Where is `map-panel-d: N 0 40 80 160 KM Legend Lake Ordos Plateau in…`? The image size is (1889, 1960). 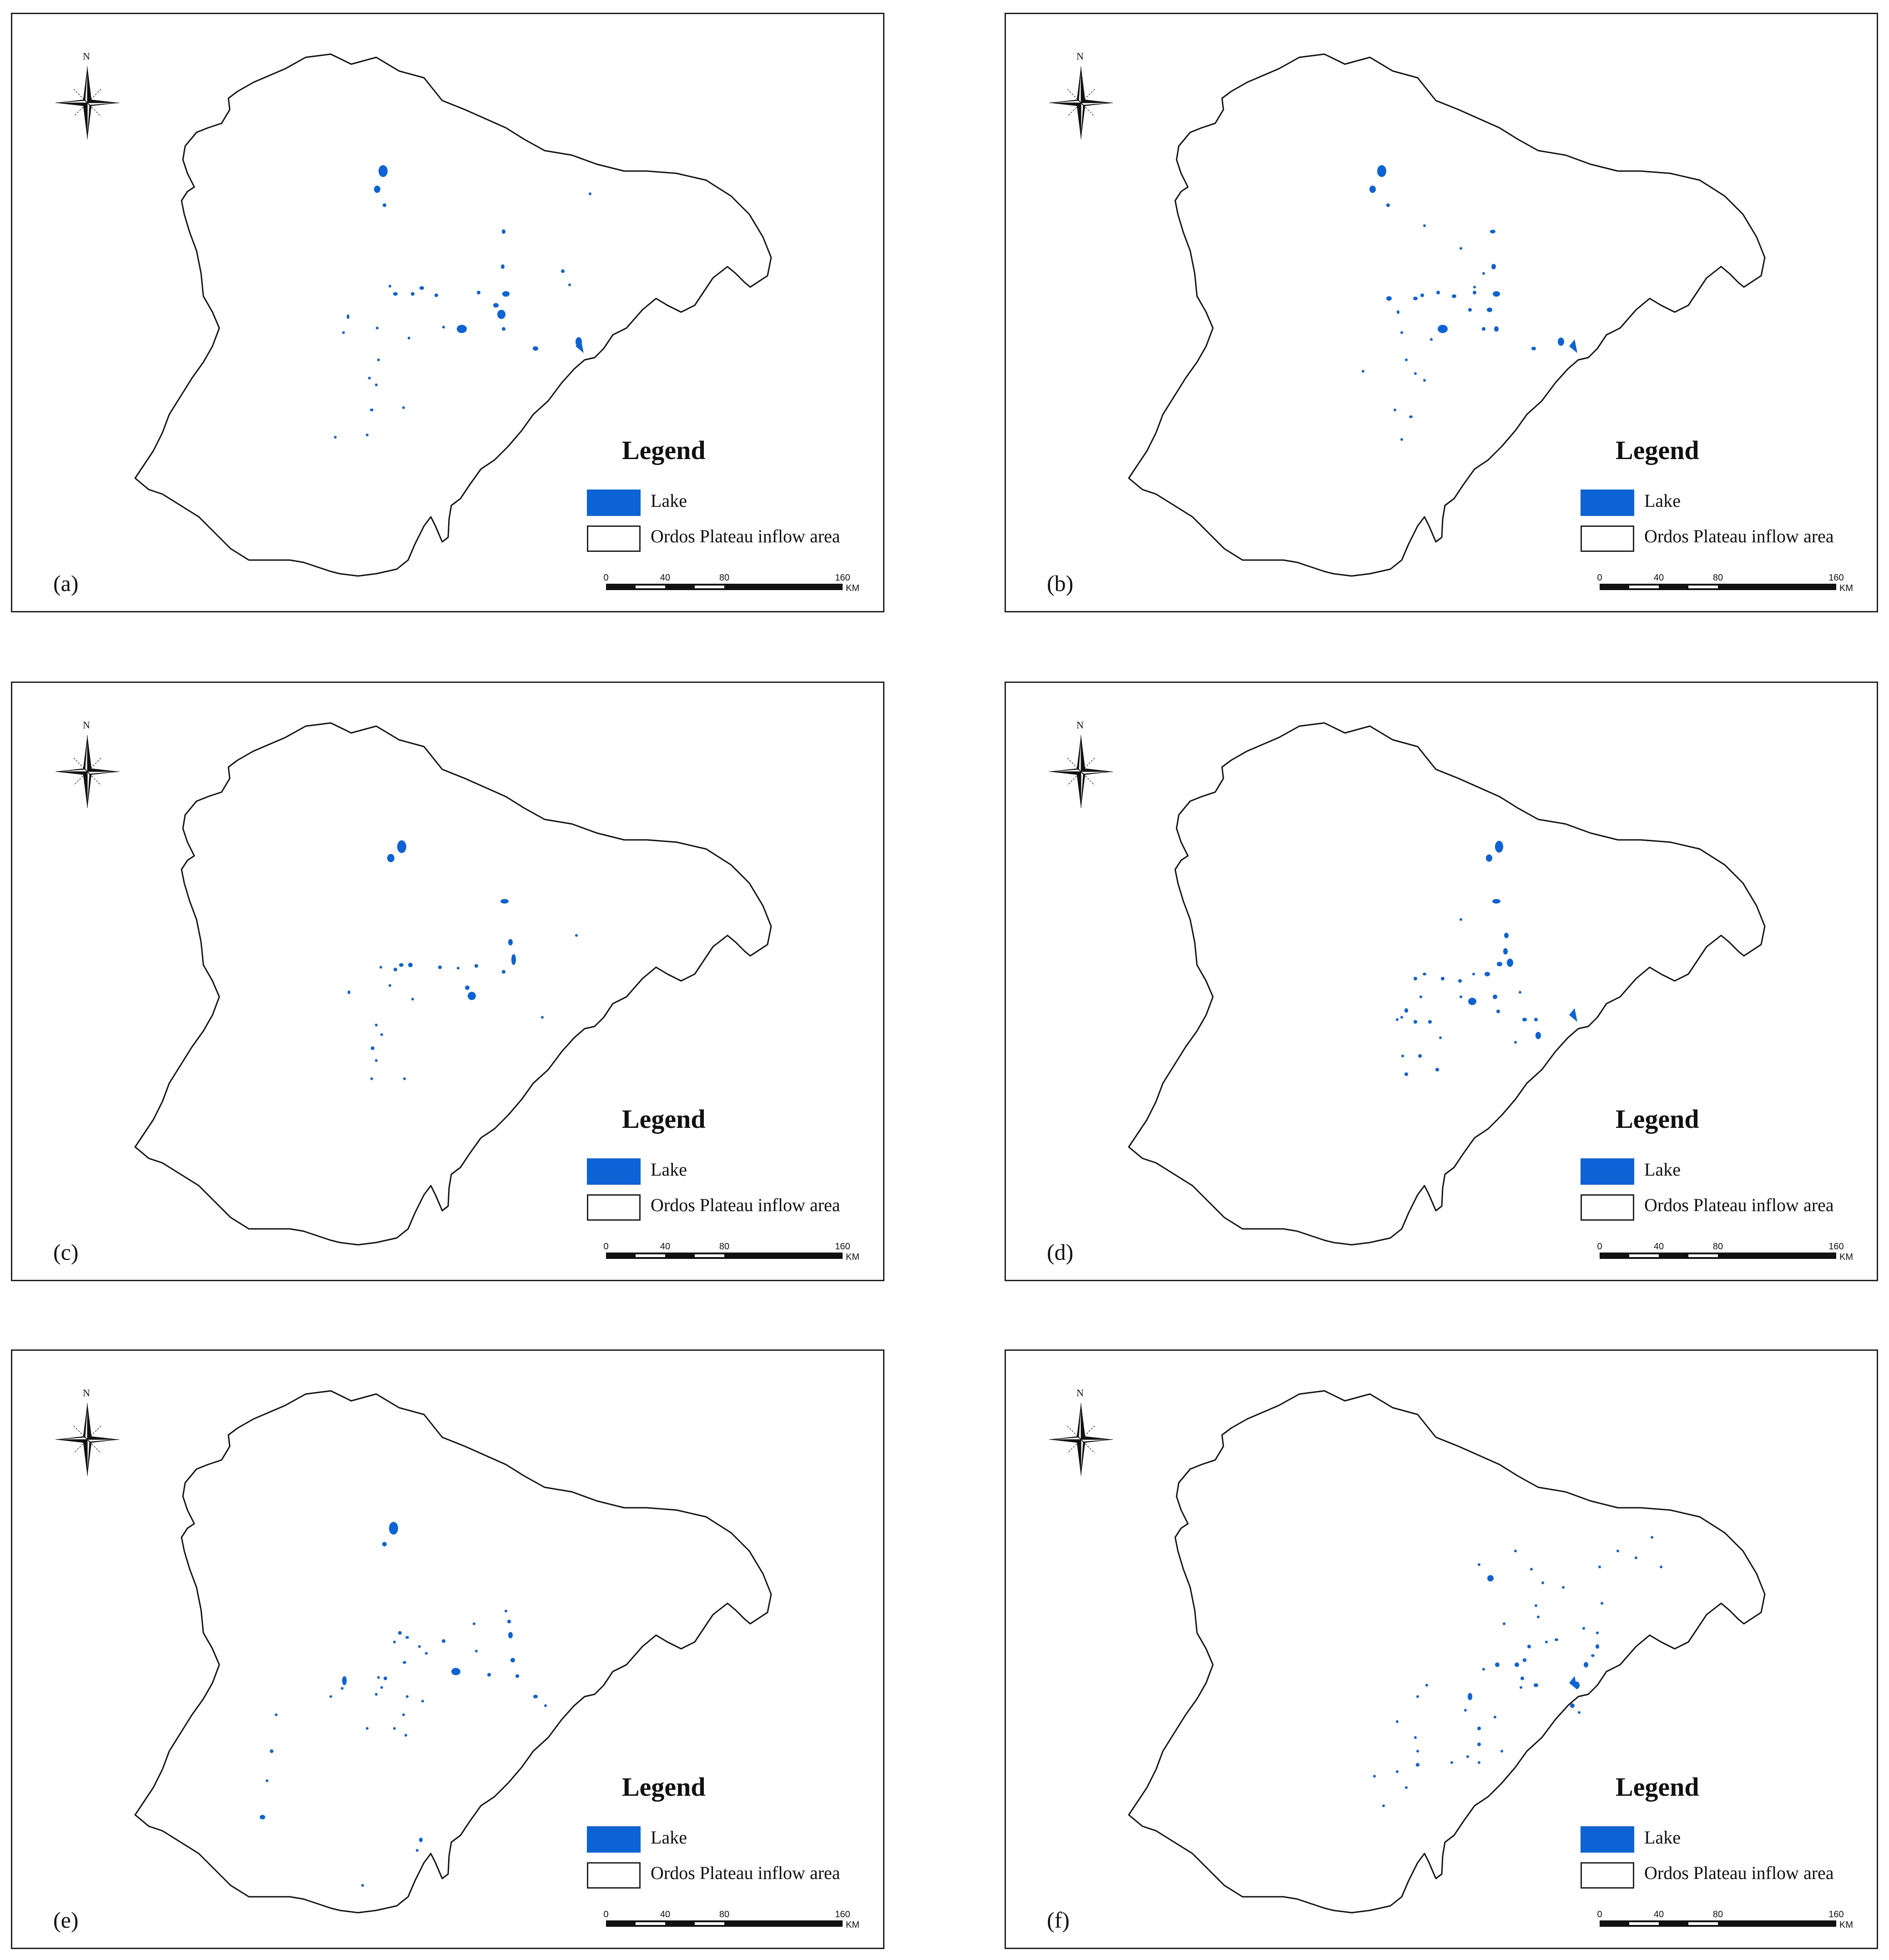
map-panel-d: N 0 40 80 160 KM Legend Lake Ordos Plateau in… is located at coordinates (1441, 981).